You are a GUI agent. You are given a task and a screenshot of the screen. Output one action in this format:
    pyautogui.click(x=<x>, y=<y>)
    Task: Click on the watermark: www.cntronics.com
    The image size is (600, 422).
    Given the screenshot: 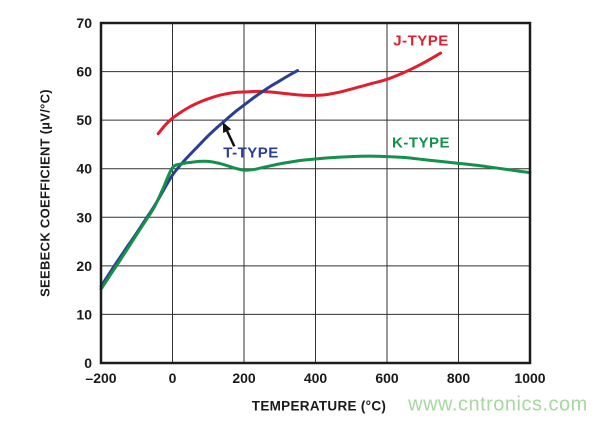 What is the action you would take?
    pyautogui.click(x=498, y=404)
    